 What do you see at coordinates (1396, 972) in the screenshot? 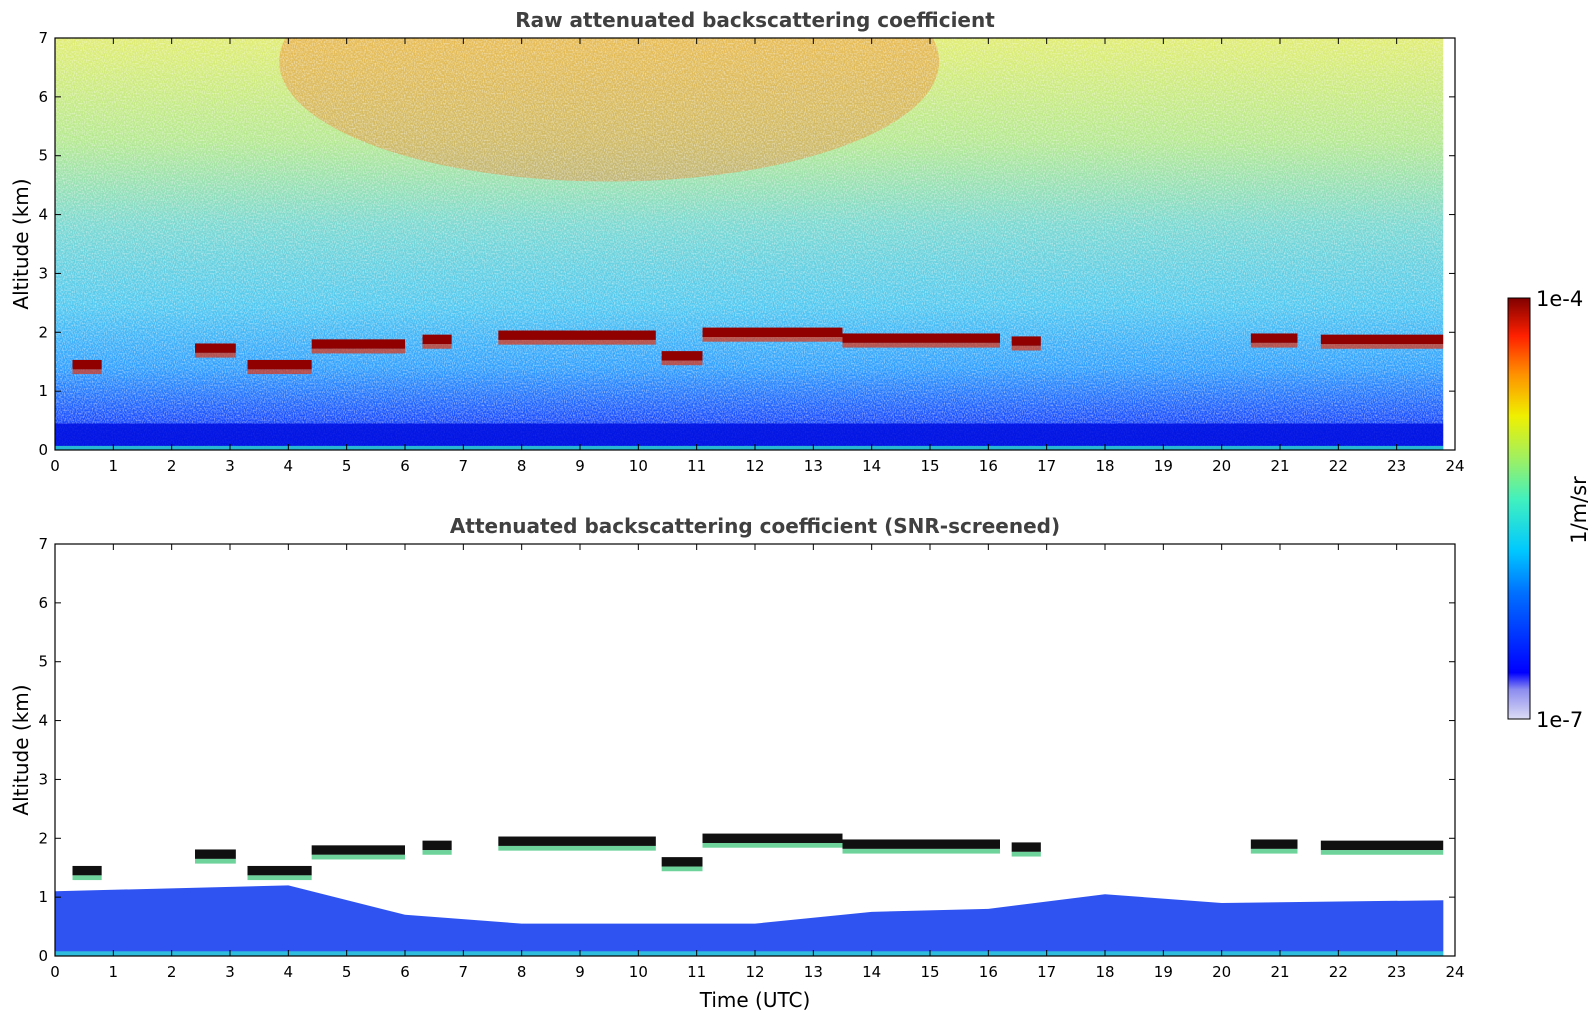
I see `bottom-x-tick-label-23: 23` at bounding box center [1396, 972].